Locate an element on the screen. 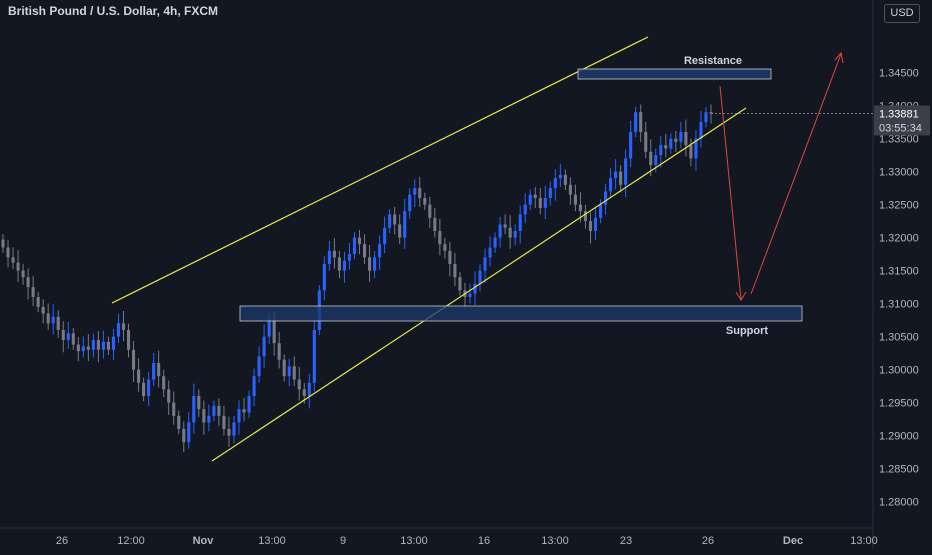  last-price-text: 1.33881 is located at coordinates (899, 114).